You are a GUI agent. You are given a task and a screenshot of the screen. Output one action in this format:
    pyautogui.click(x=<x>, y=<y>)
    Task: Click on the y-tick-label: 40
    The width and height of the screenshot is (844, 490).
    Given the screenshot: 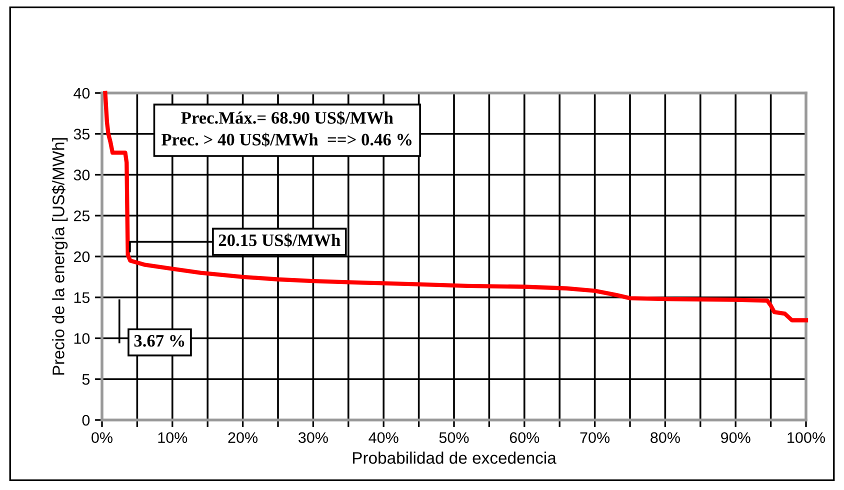 What is the action you would take?
    pyautogui.click(x=82, y=93)
    